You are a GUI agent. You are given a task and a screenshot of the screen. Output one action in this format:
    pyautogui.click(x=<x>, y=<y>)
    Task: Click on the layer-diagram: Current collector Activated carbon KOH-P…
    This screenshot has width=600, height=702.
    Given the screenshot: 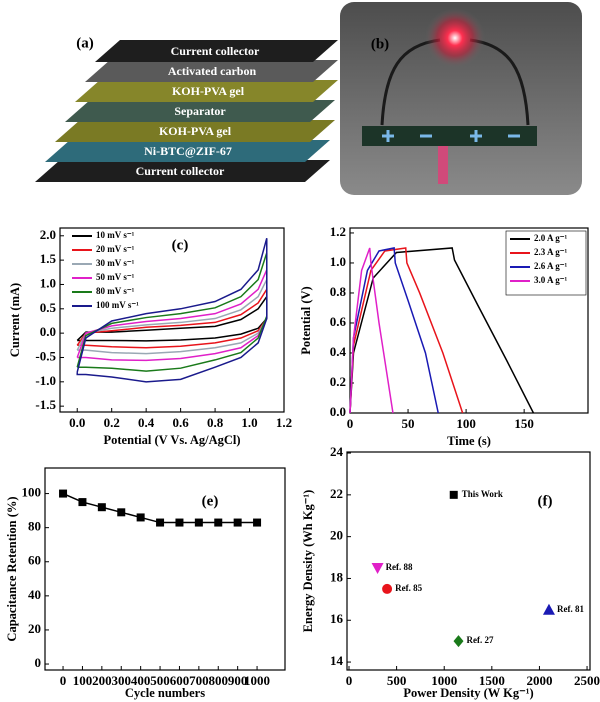 What is the action you would take?
    pyautogui.click(x=186, y=108)
    